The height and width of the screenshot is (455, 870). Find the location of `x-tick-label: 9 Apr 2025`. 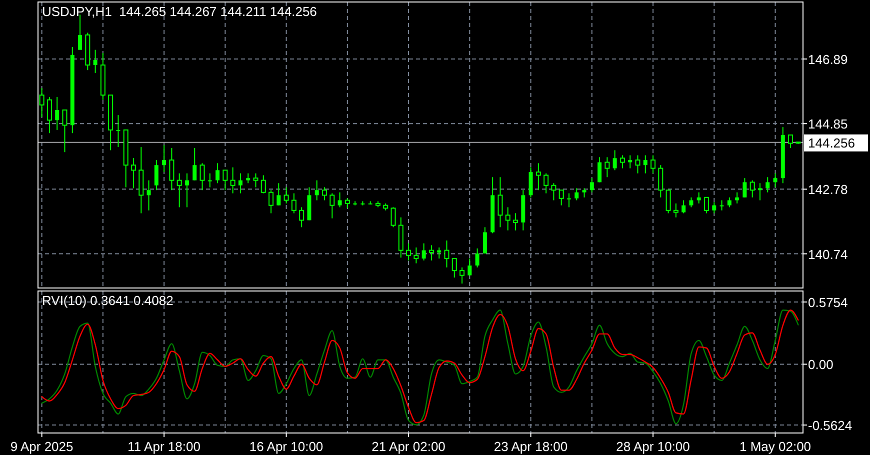

x-tick-label: 9 Apr 2025 is located at coordinates (42, 446).